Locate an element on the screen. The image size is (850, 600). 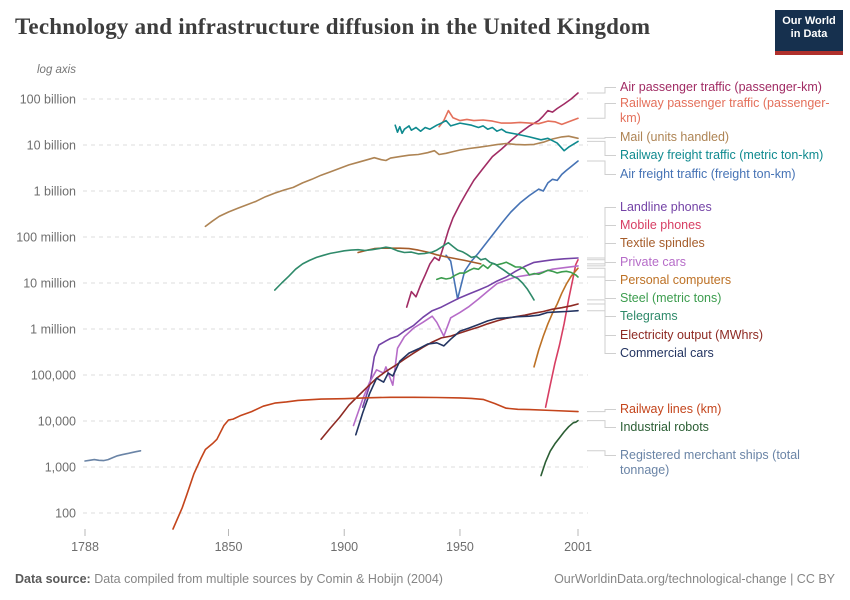
x-tick-label: 1950 is located at coordinates (460, 547).